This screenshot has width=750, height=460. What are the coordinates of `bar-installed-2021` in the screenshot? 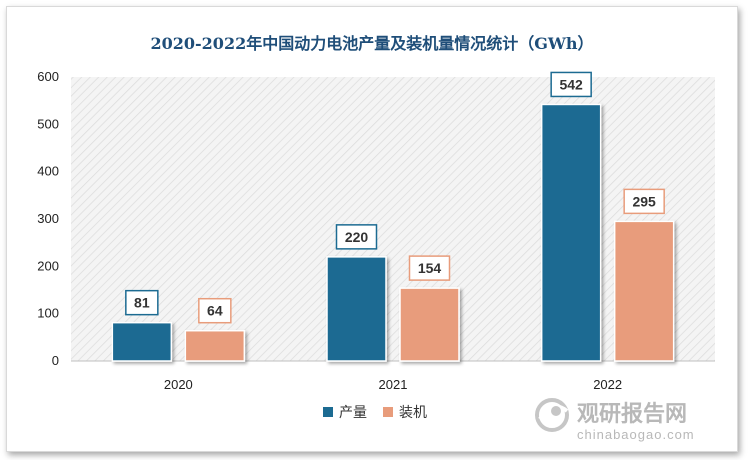 It's located at (429, 324).